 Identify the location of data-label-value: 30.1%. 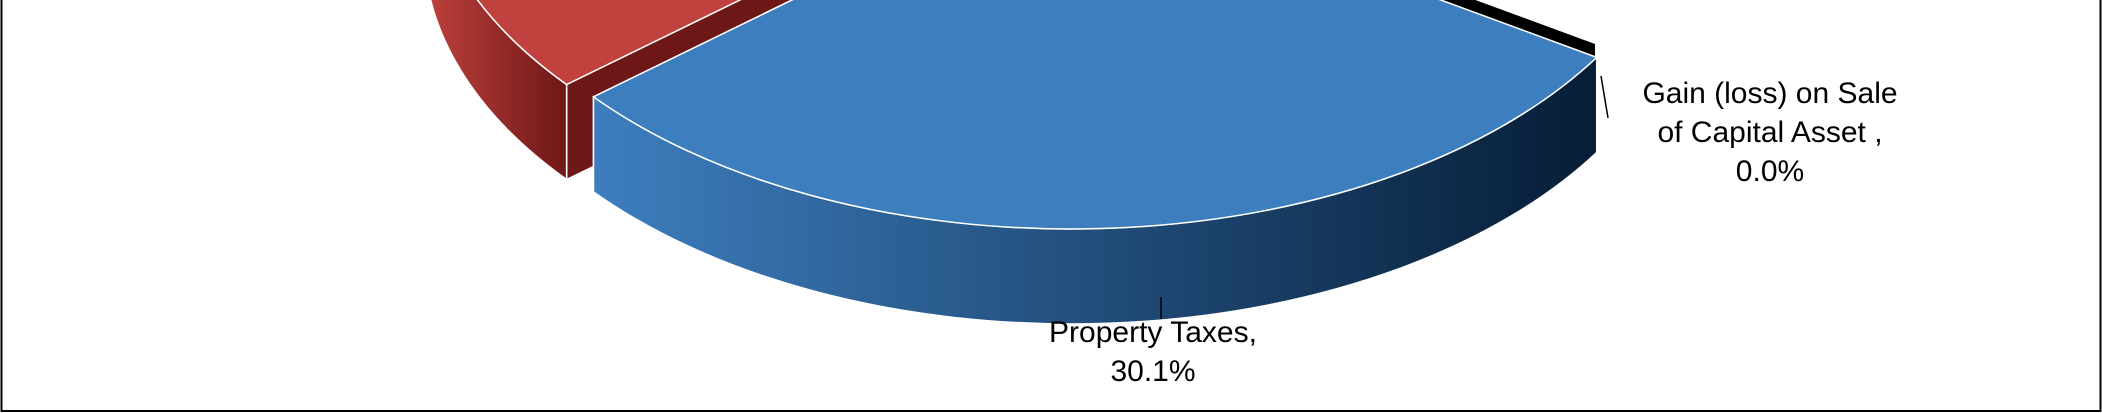
(1152, 371).